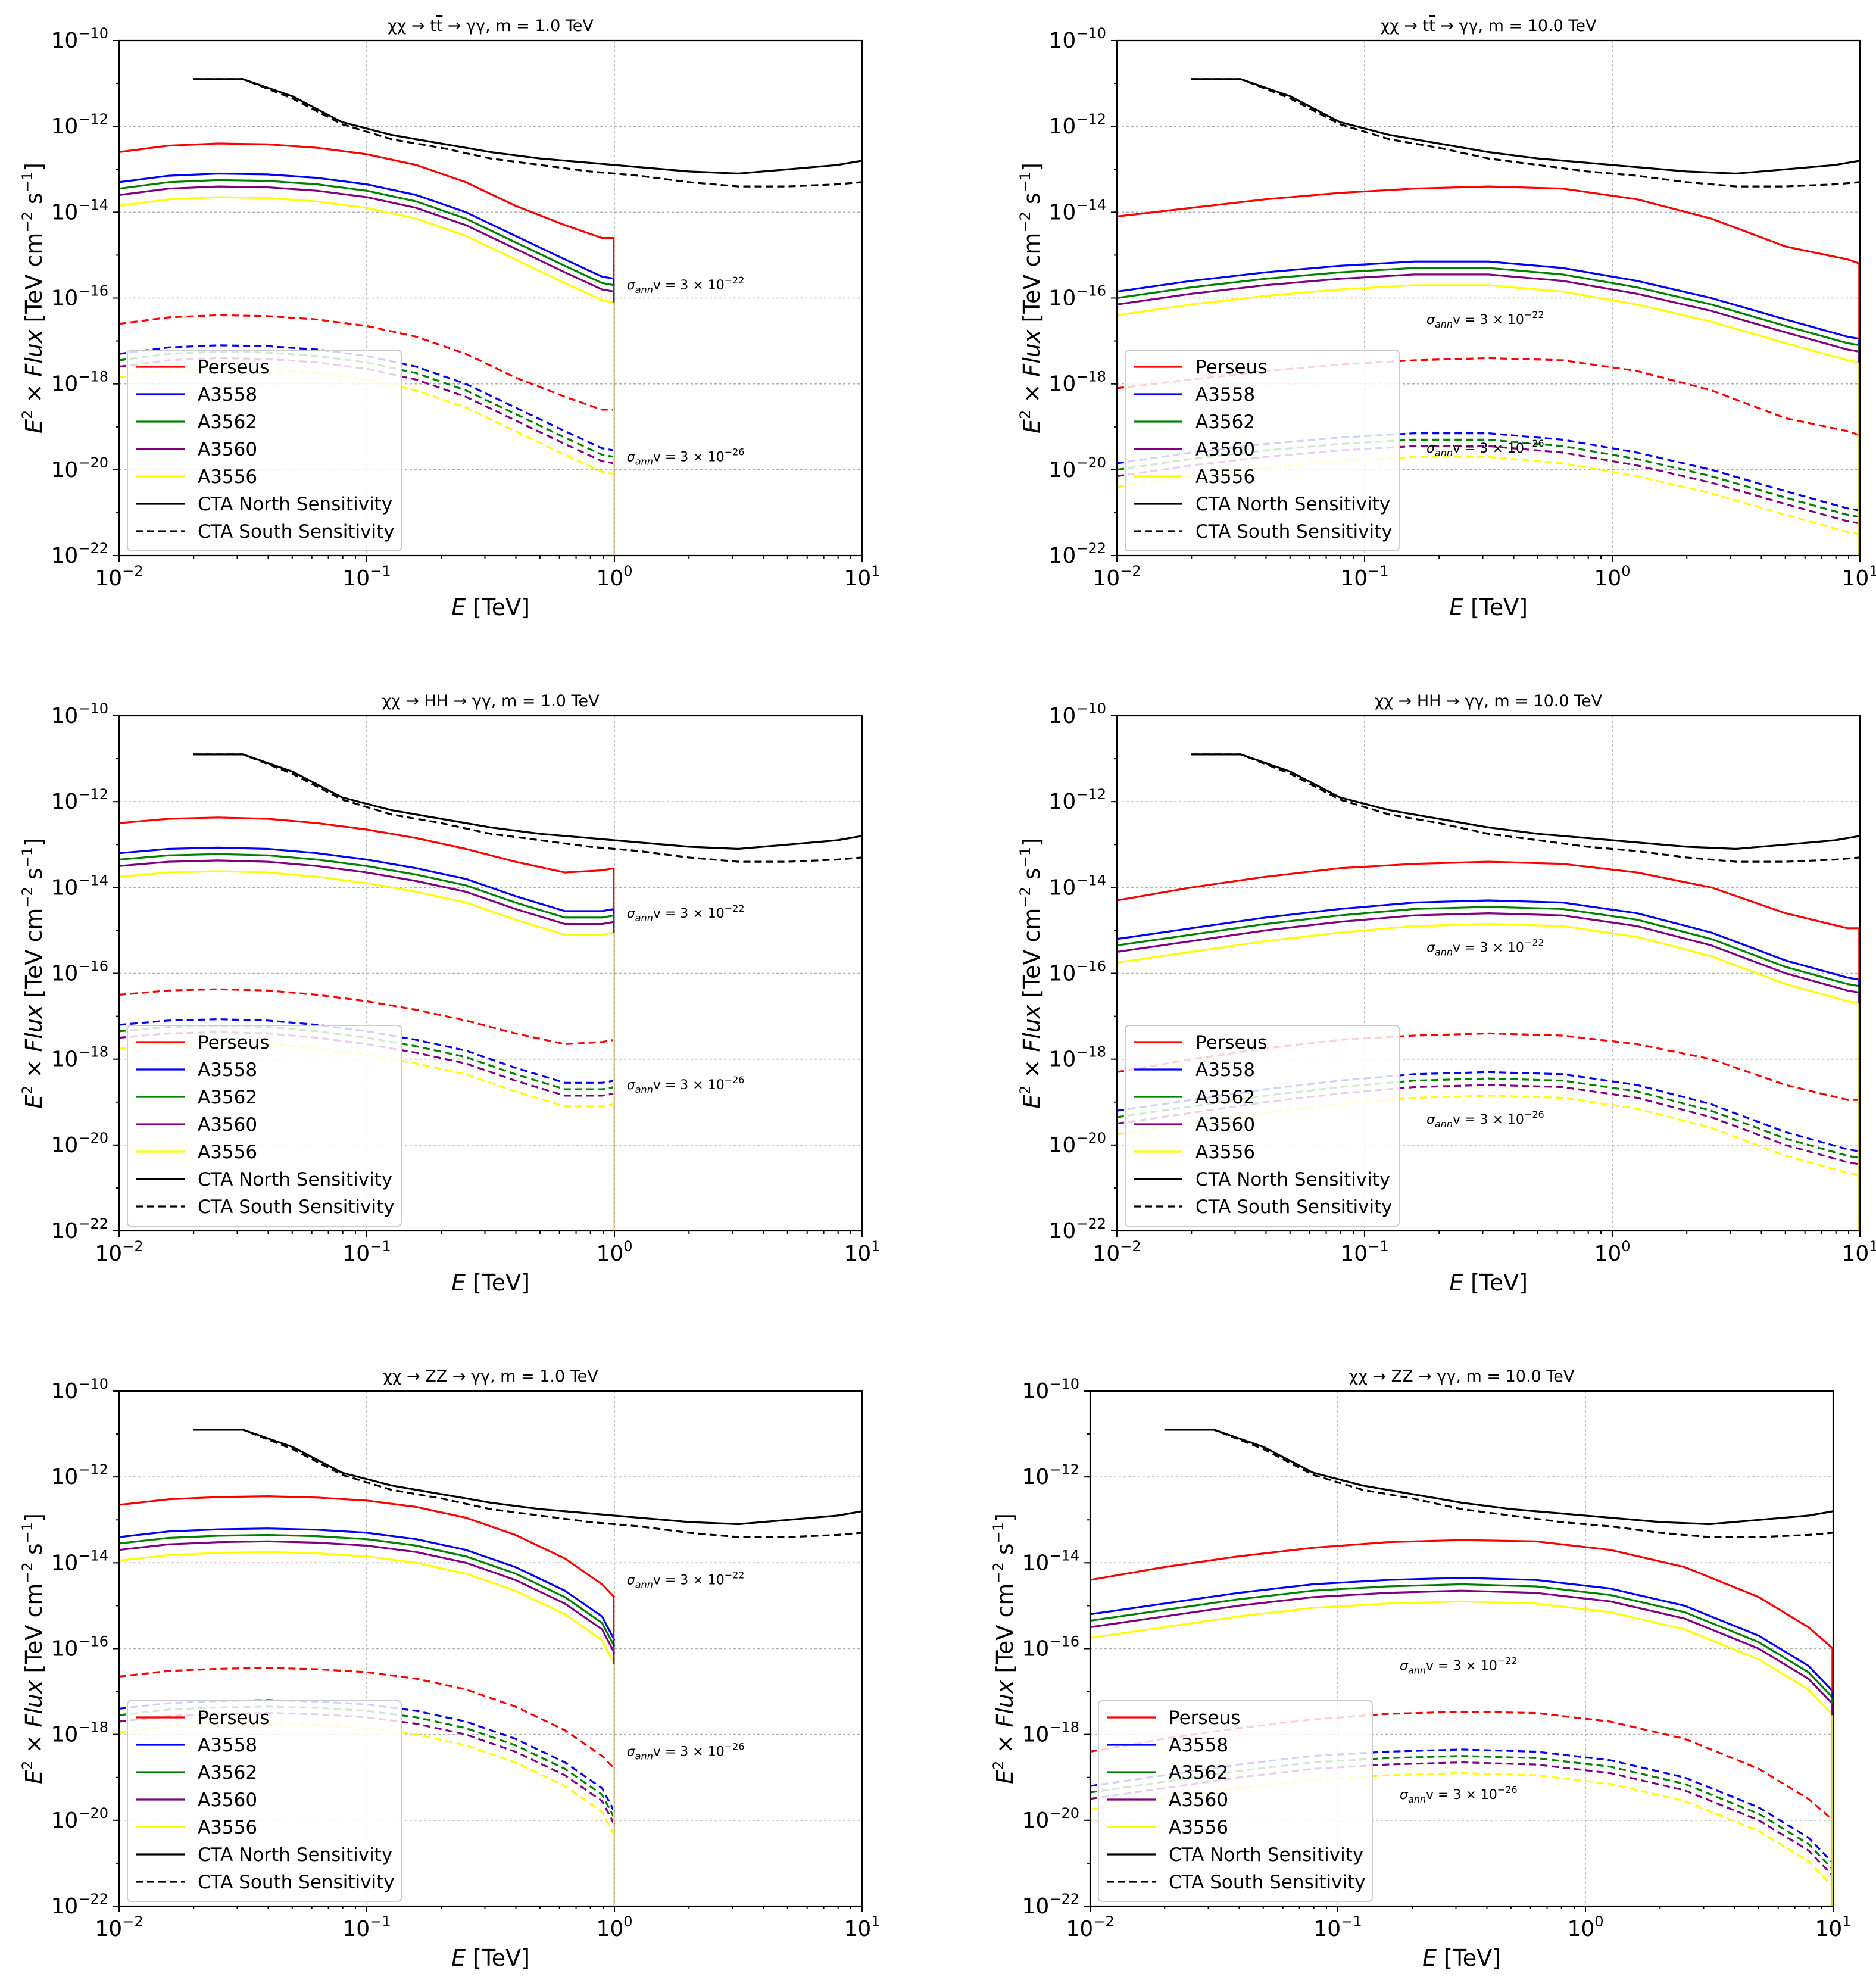 This screenshot has height=1983, width=1876. Describe the element at coordinates (491, 26) in the screenshot. I see `chart-title: χχ → tt → γγ, m = 1.0 TeV` at that location.